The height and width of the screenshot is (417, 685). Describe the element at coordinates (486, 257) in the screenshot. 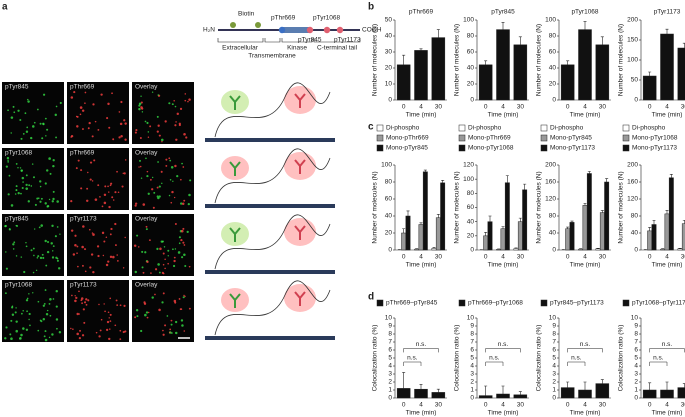

I see `x-tick-label: 0` at that location.